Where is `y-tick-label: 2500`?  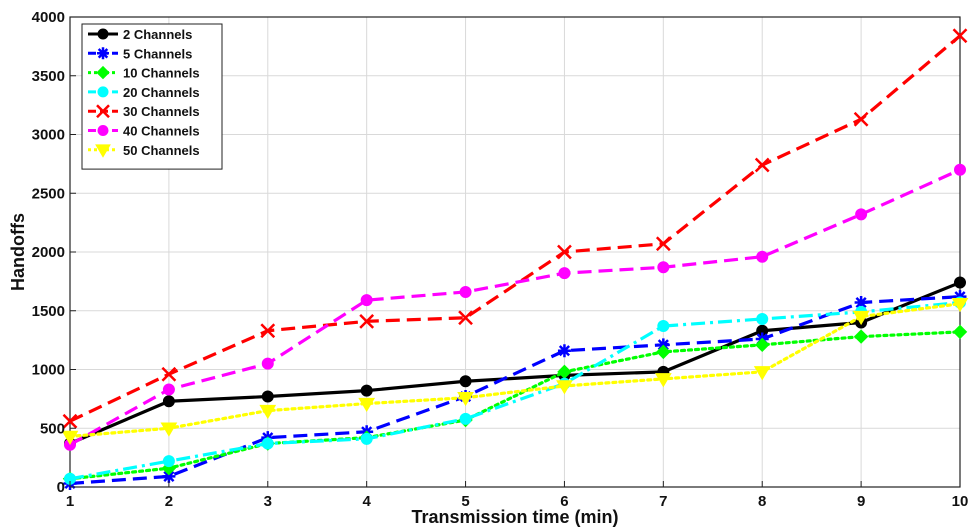
y-tick-label: 2500 is located at coordinates (48, 193).